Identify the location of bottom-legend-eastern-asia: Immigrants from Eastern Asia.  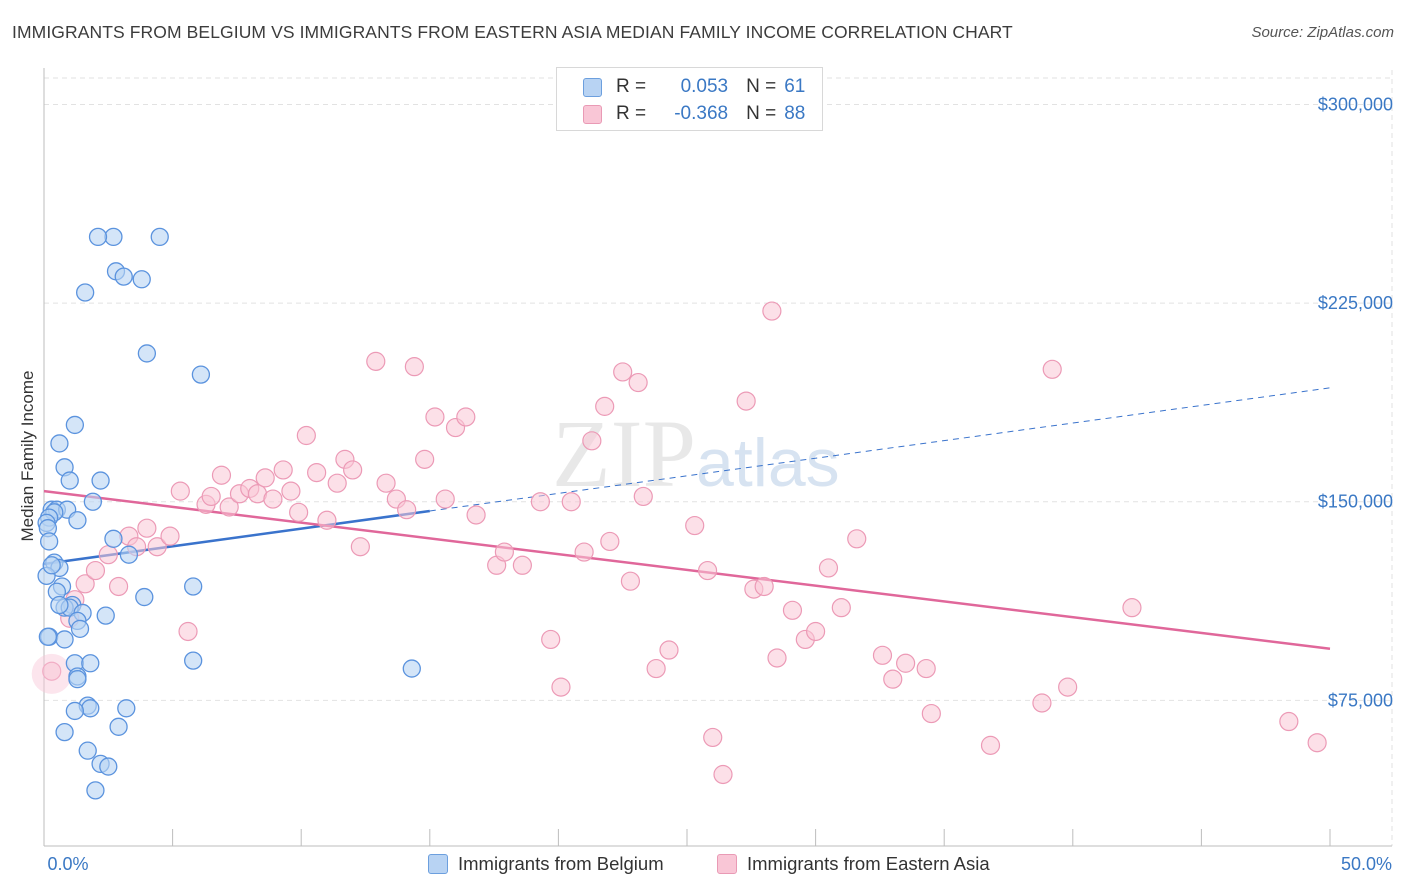
(853, 864).